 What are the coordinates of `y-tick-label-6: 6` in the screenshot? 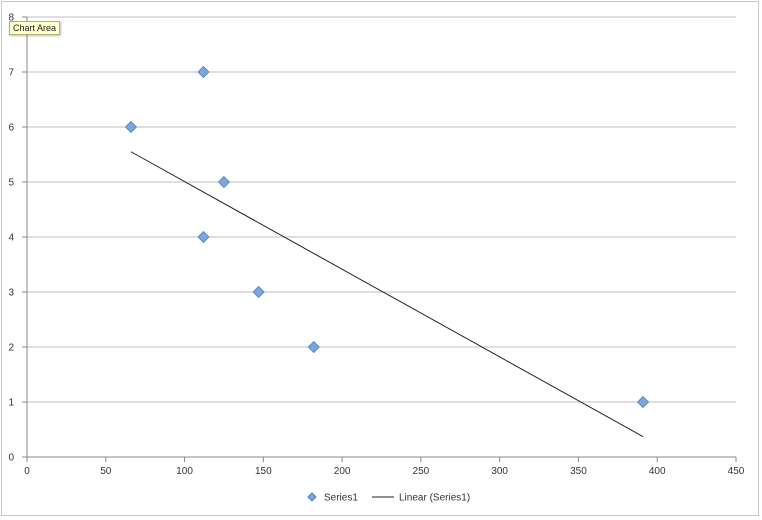 It's located at (11, 128).